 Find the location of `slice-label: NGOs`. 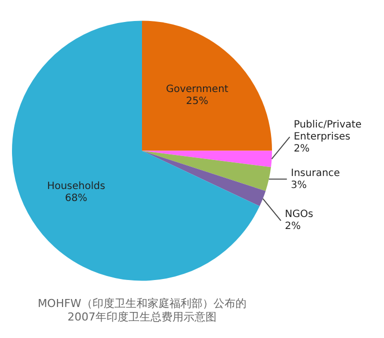

slice-label: NGOs is located at coordinates (299, 214).